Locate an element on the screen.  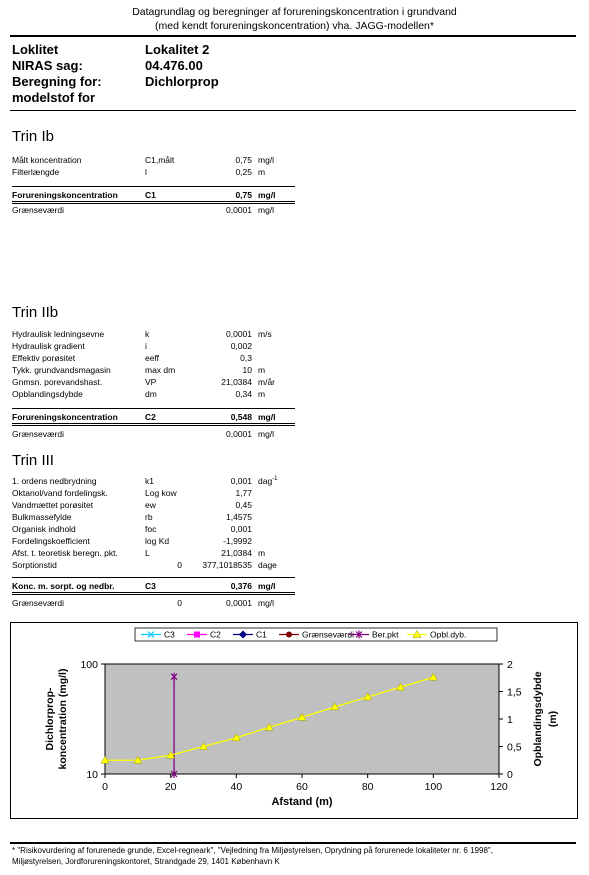
trin3-row: Afst. t. teoretisk beregn. pkt. L 21,0384 m is located at coordinates (152, 554).